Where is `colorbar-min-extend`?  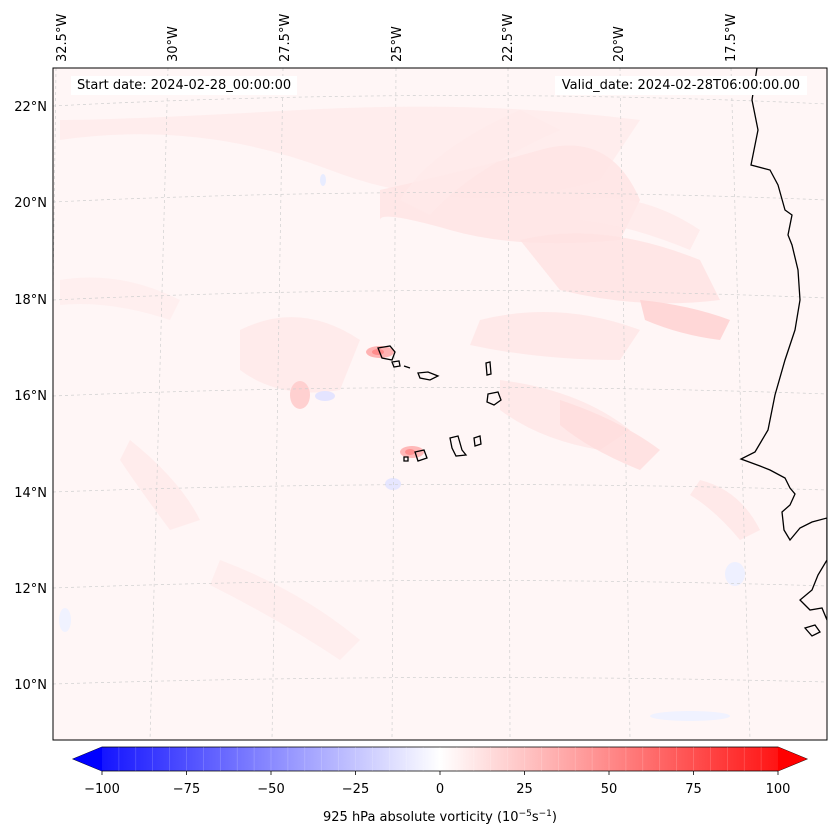 colorbar-min-extend is located at coordinates (87, 759).